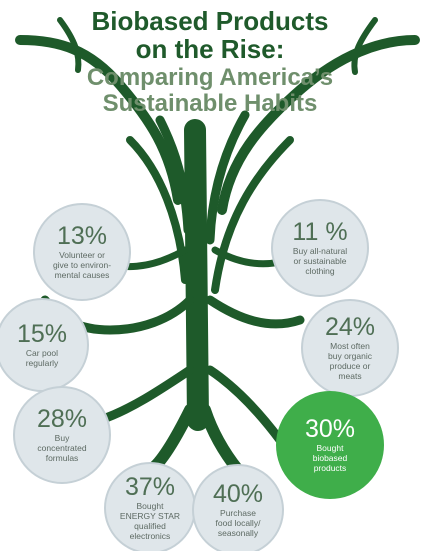 Image resolution: width=433 pixels, height=551 pixels. I want to click on title-line: on the Rise:, so click(210, 49).